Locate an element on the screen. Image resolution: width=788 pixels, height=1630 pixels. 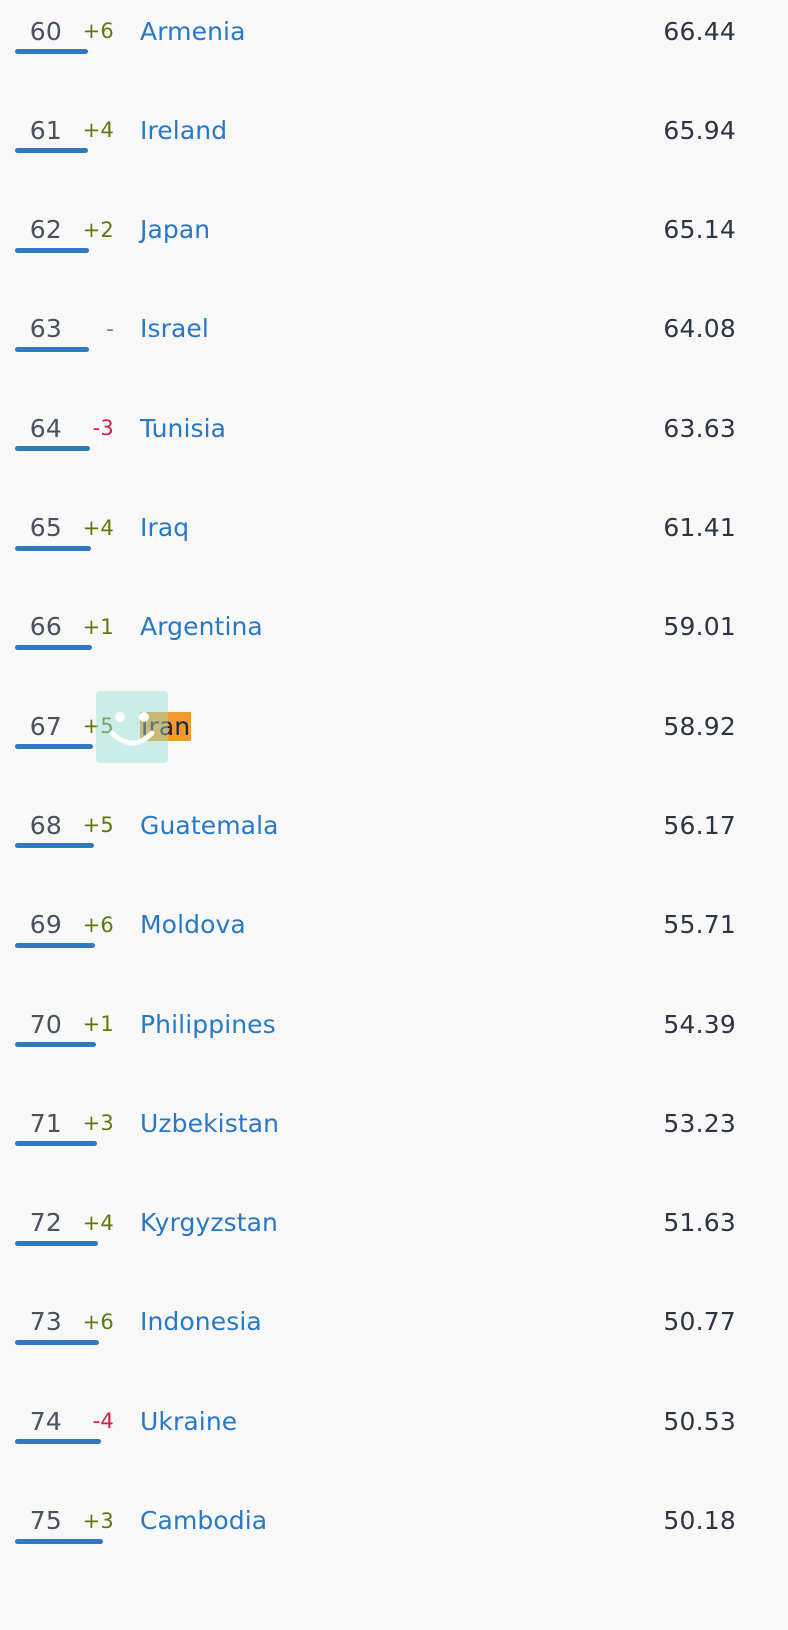
ranking-row: 64 -3 Tunisia 63.63 is located at coordinates (394, 446).